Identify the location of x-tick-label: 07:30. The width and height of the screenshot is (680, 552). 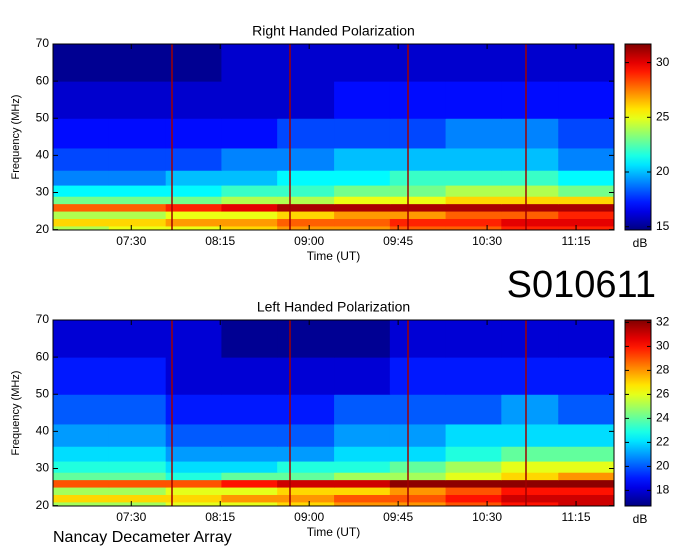
(131, 241).